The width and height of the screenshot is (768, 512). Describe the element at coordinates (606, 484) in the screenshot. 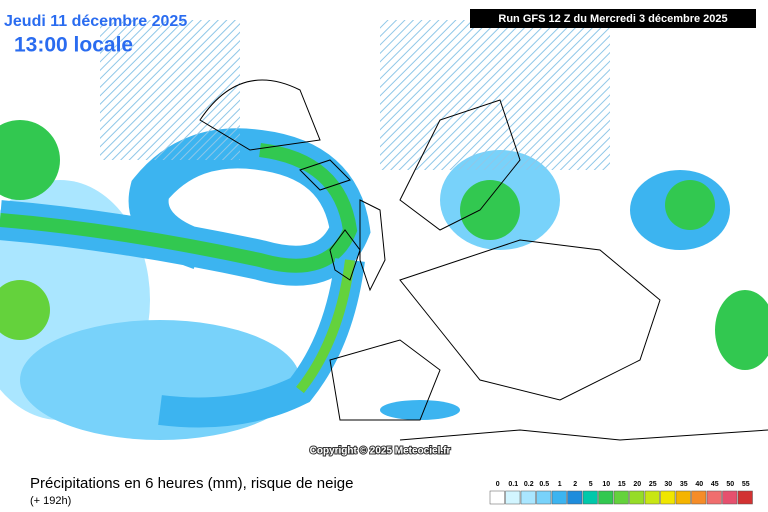

I see `legend-label: 10` at that location.